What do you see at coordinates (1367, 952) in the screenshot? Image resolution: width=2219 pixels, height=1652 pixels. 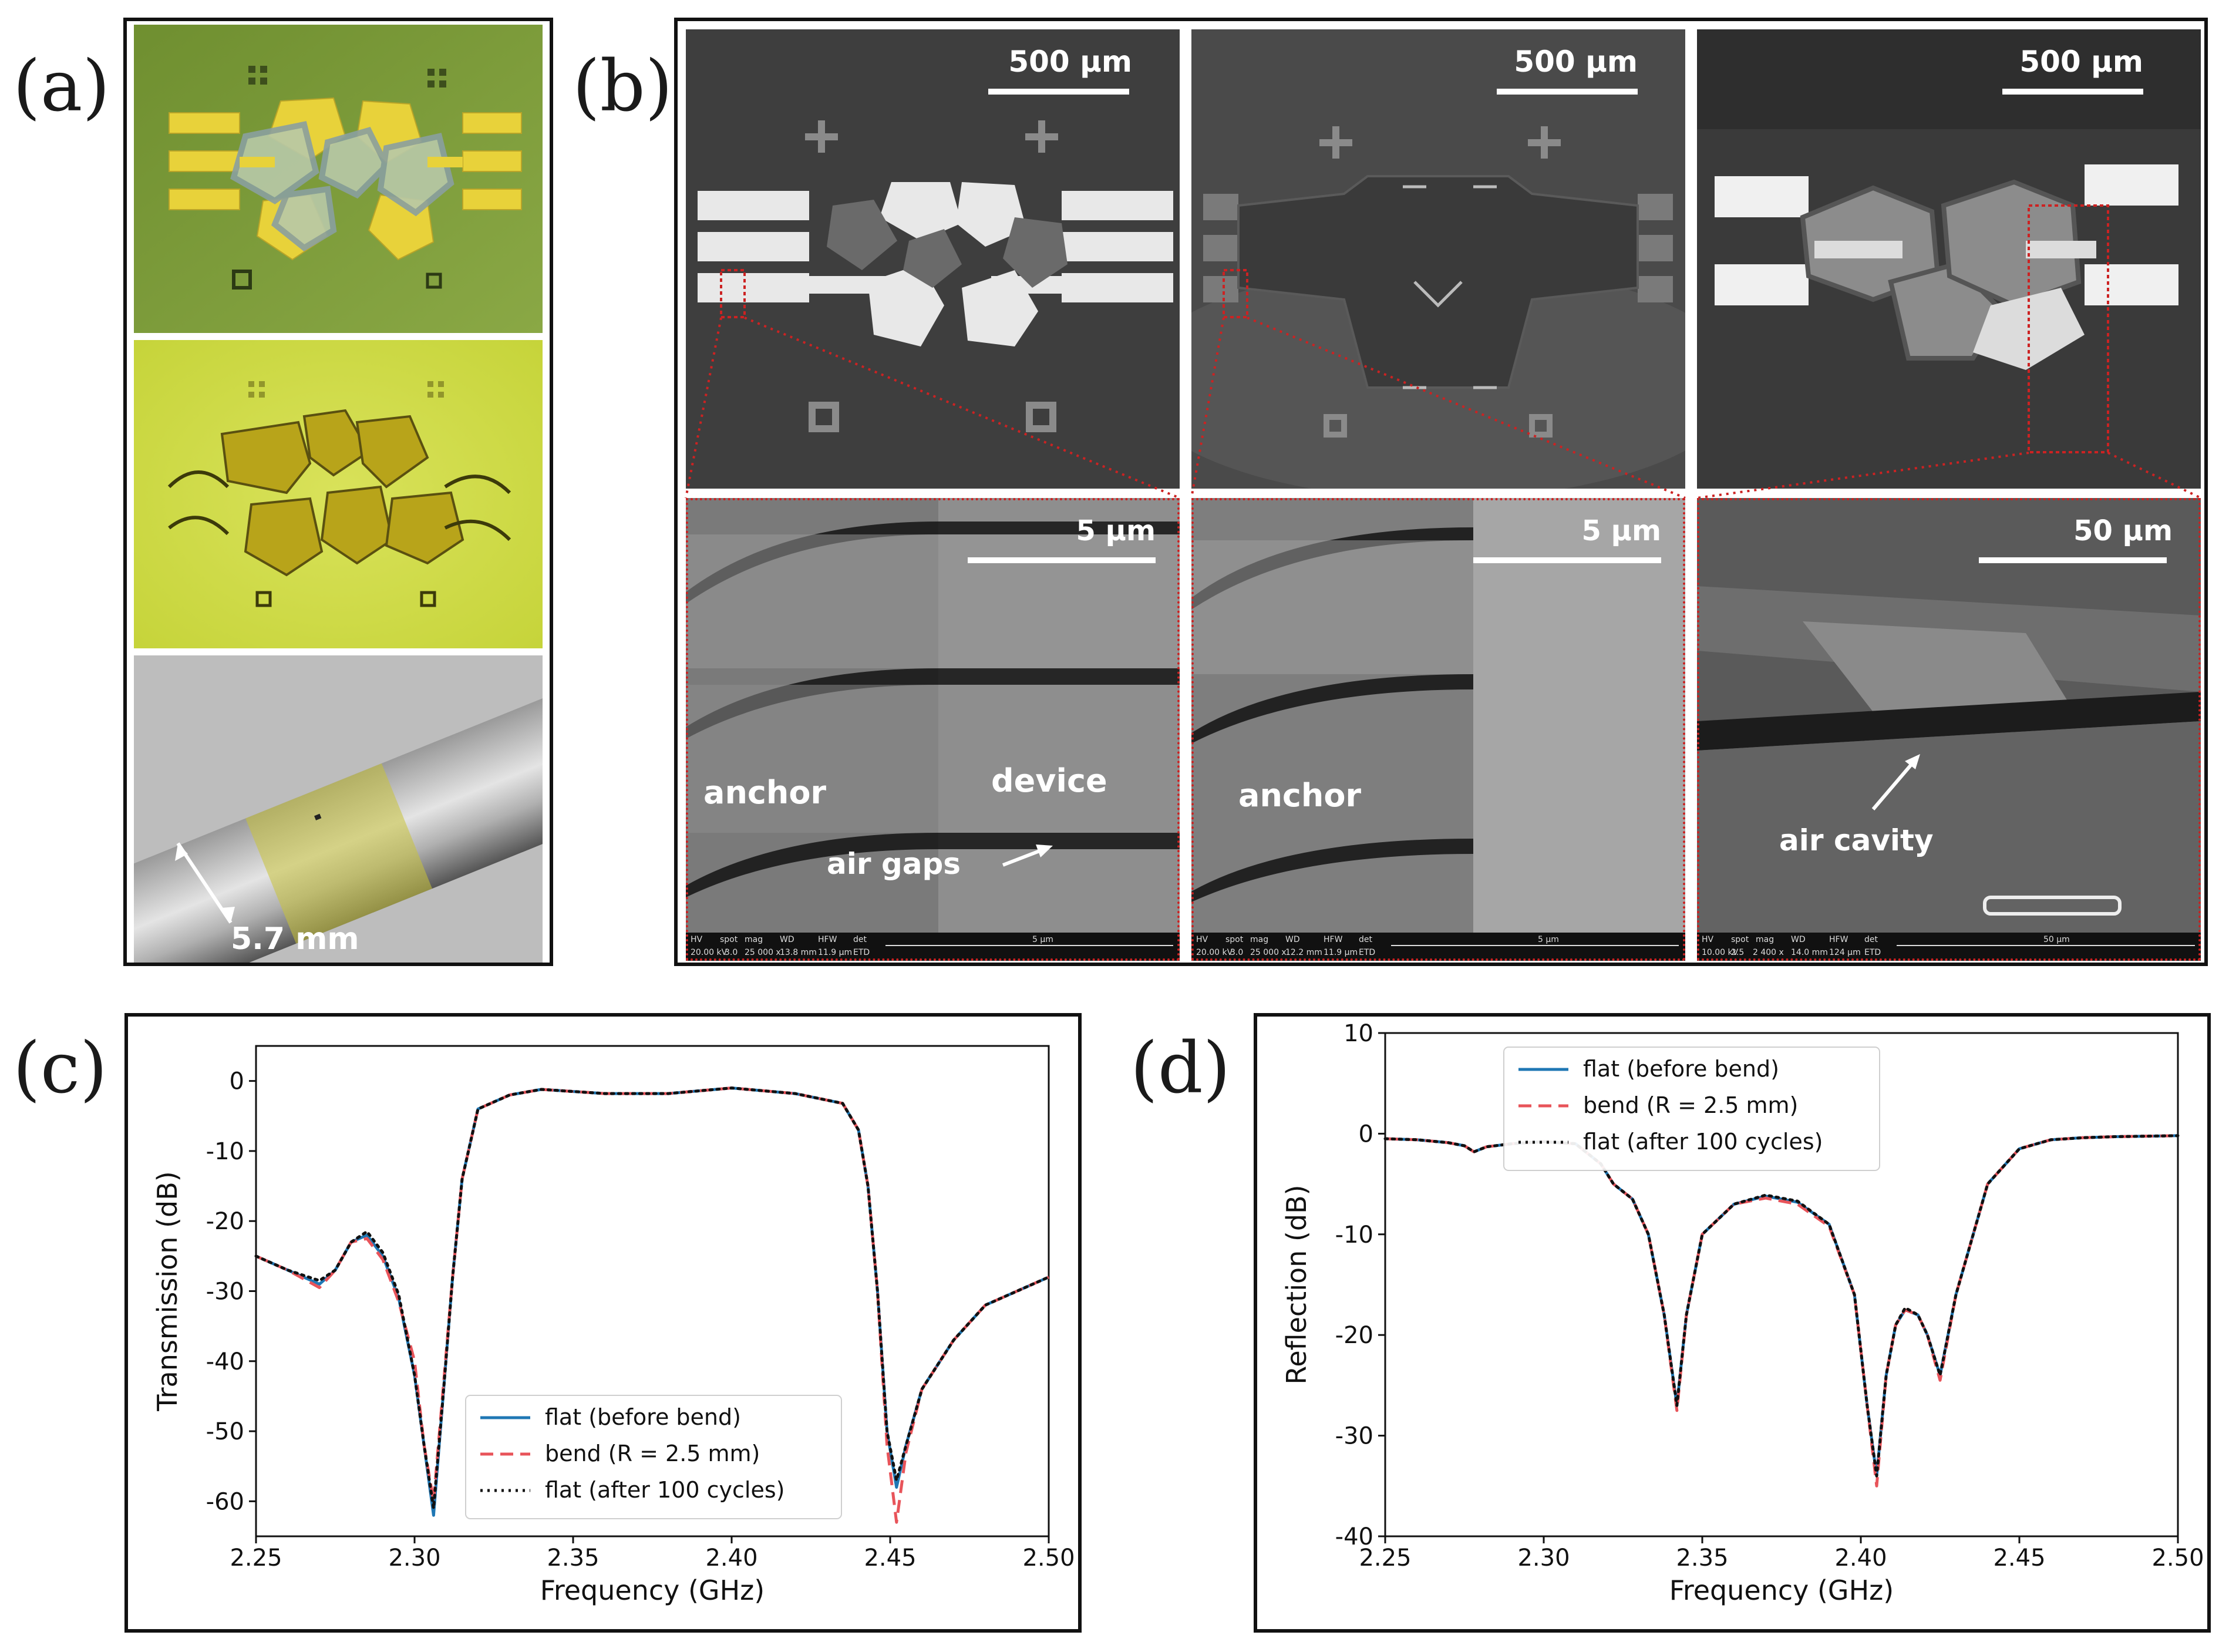 I see `sem-val-2-5: ETD` at bounding box center [1367, 952].